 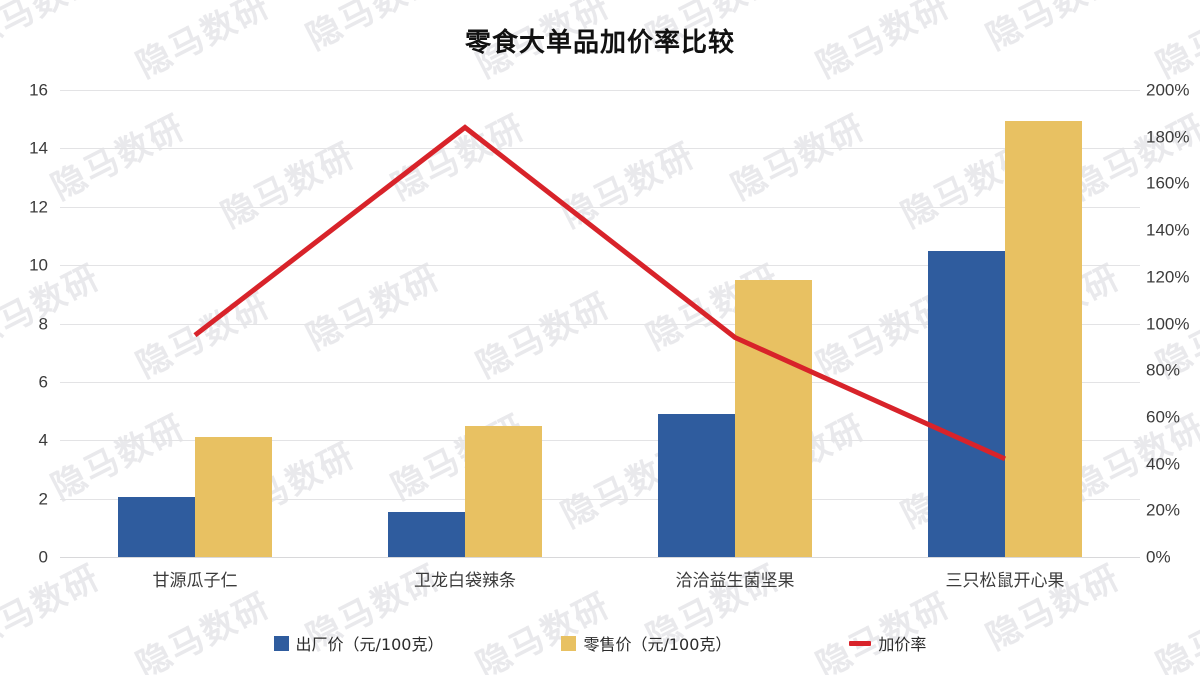 What do you see at coordinates (43, 323) in the screenshot?
I see `y-axis-left-tick: 8` at bounding box center [43, 323].